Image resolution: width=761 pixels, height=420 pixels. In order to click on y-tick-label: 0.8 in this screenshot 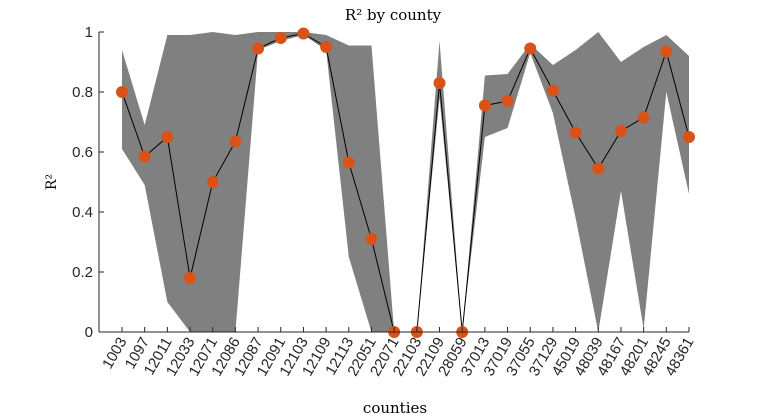, I will do `click(82, 92)`.